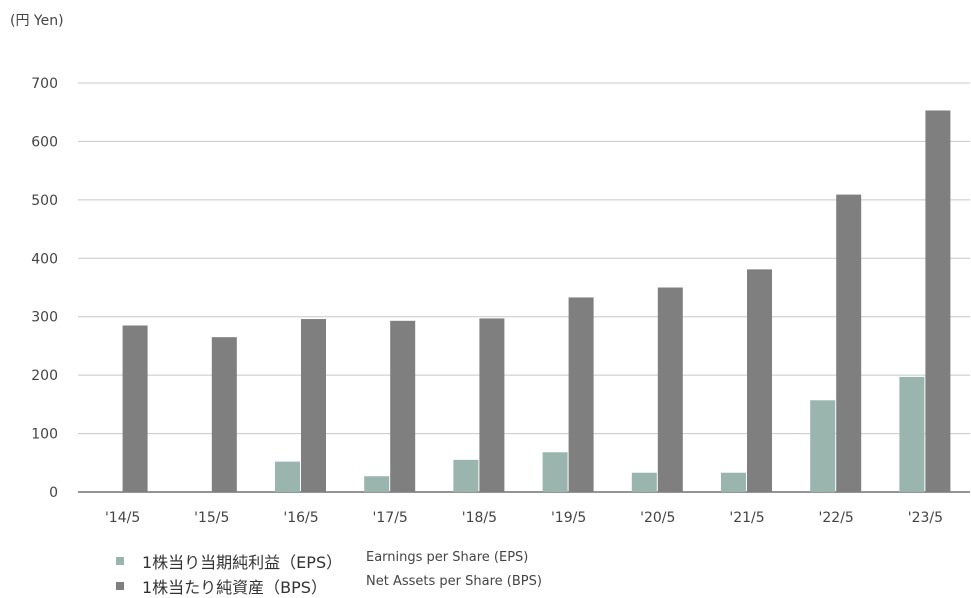 The width and height of the screenshot is (971, 598). I want to click on legend-item-bps: 1株当たり純資産（BPS）, so click(221, 586).